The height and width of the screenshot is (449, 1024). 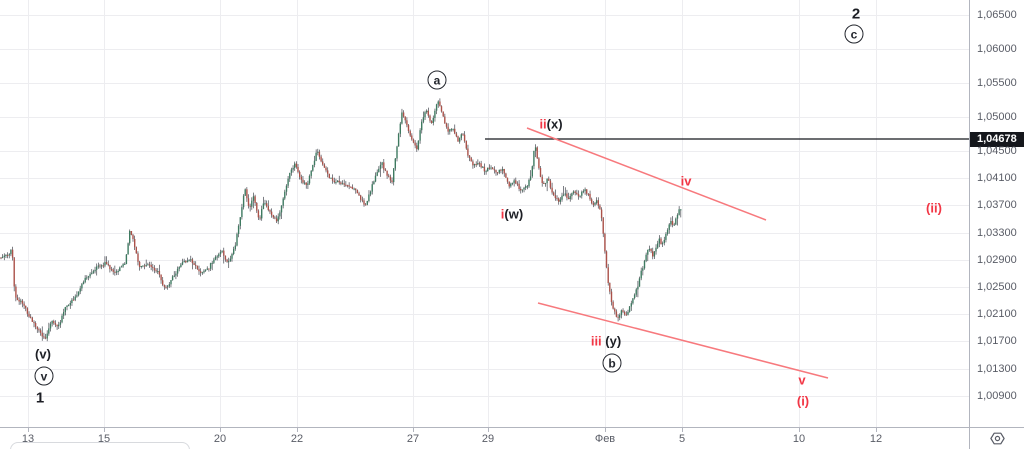 I want to click on axis-corner, so click(x=996, y=438).